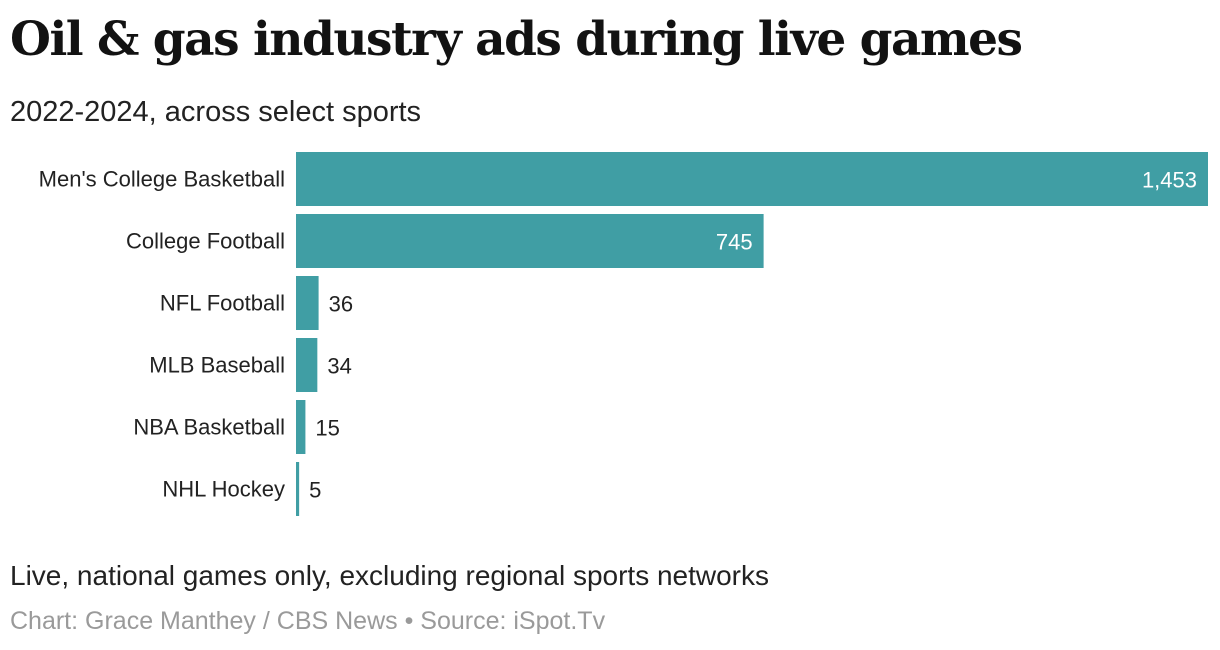 The width and height of the screenshot is (1220, 650). What do you see at coordinates (162, 179) in the screenshot?
I see `category-label: Men's College Basketball` at bounding box center [162, 179].